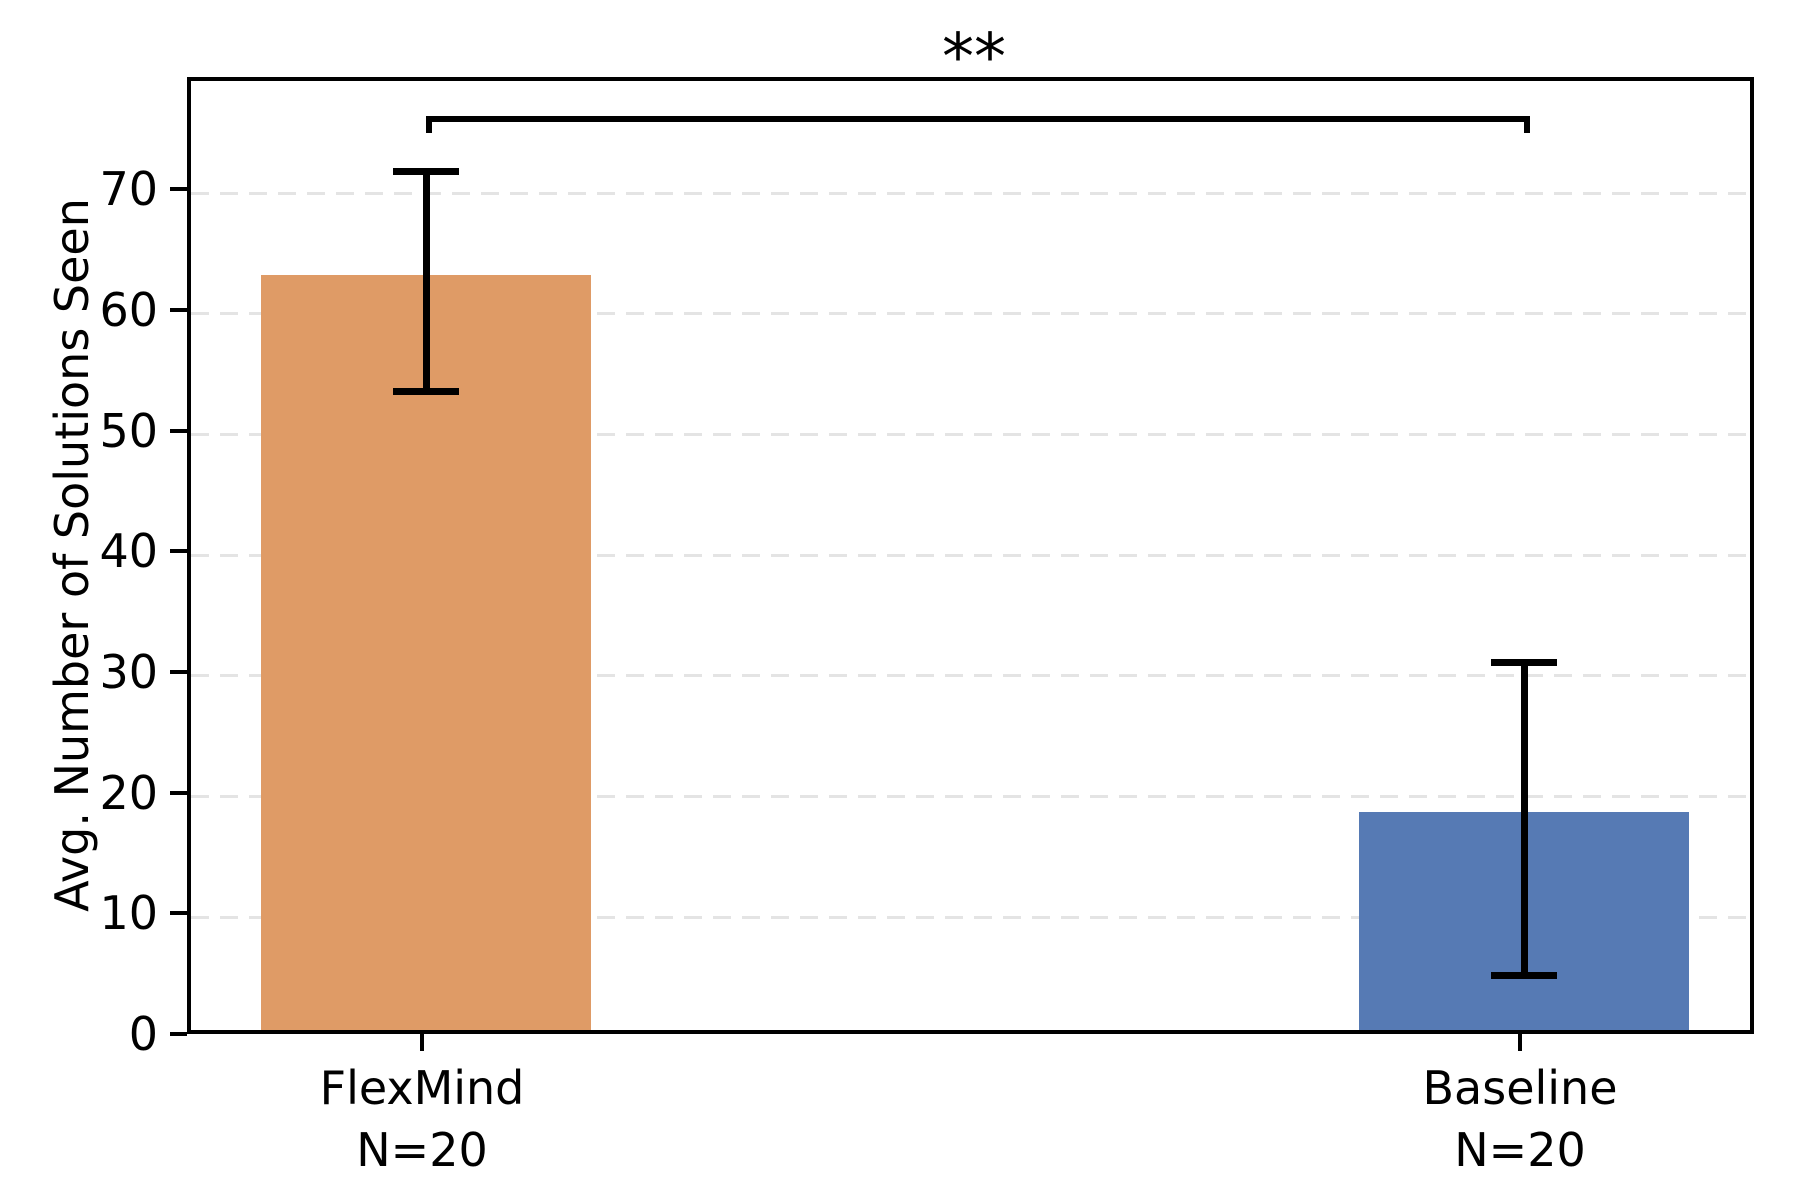 The height and width of the screenshot is (1200, 1800). I want to click on bar-flexmind, so click(426, 652).